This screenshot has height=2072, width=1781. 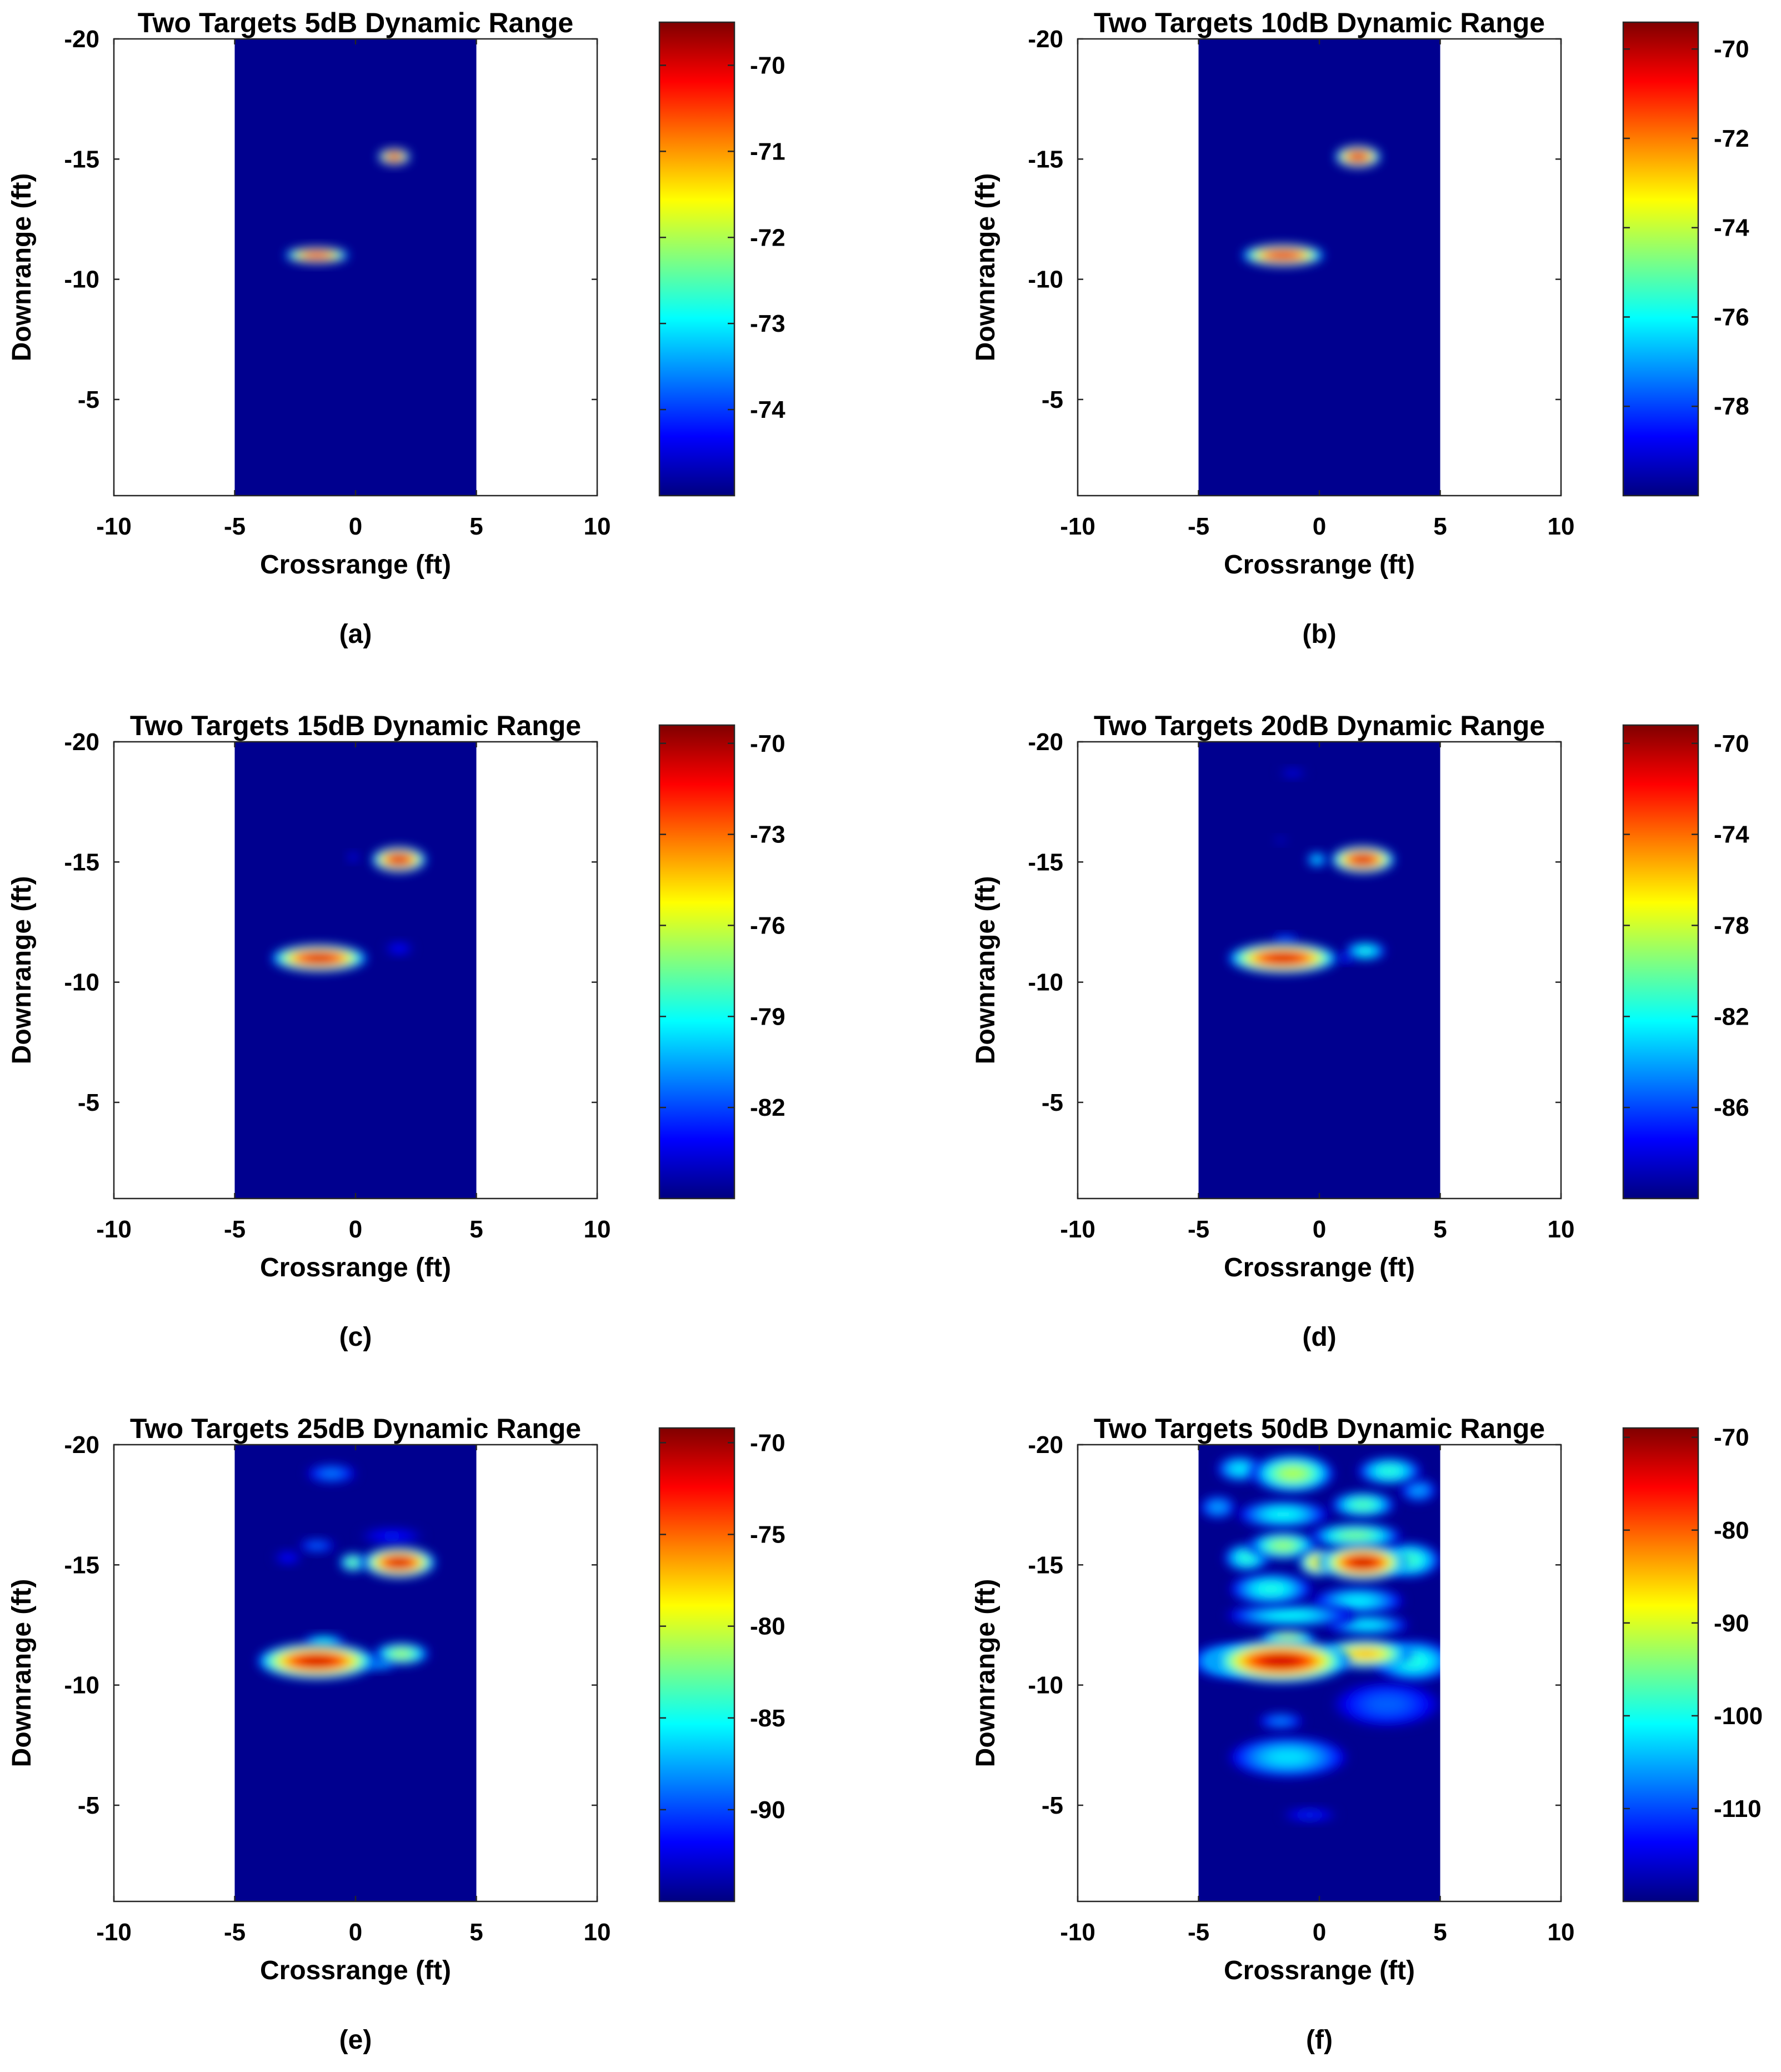 I want to click on colorbar: -70 -80 -90 -100 -110, so click(x=1692, y=1663).